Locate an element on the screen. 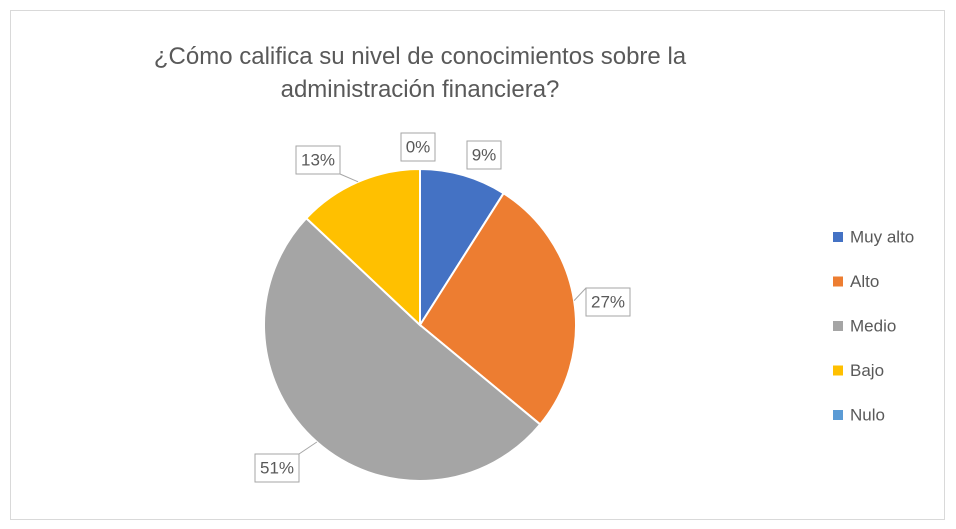 The width and height of the screenshot is (956, 529). legend-label: Nulo is located at coordinates (867, 414).